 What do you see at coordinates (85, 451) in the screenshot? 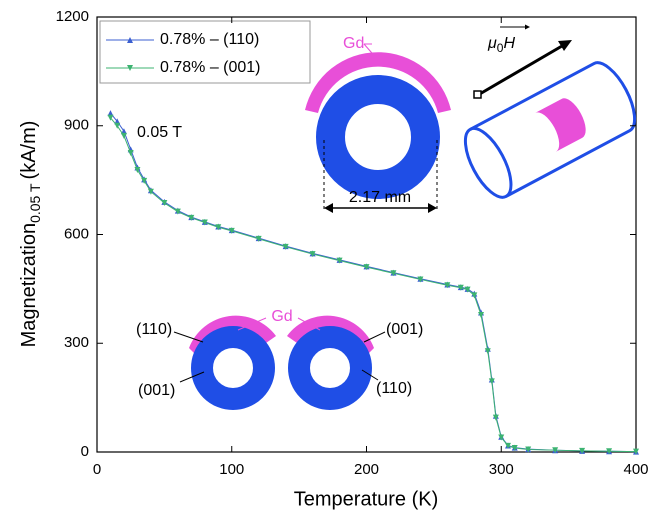
I see `y-tick-label: 0` at bounding box center [85, 451].